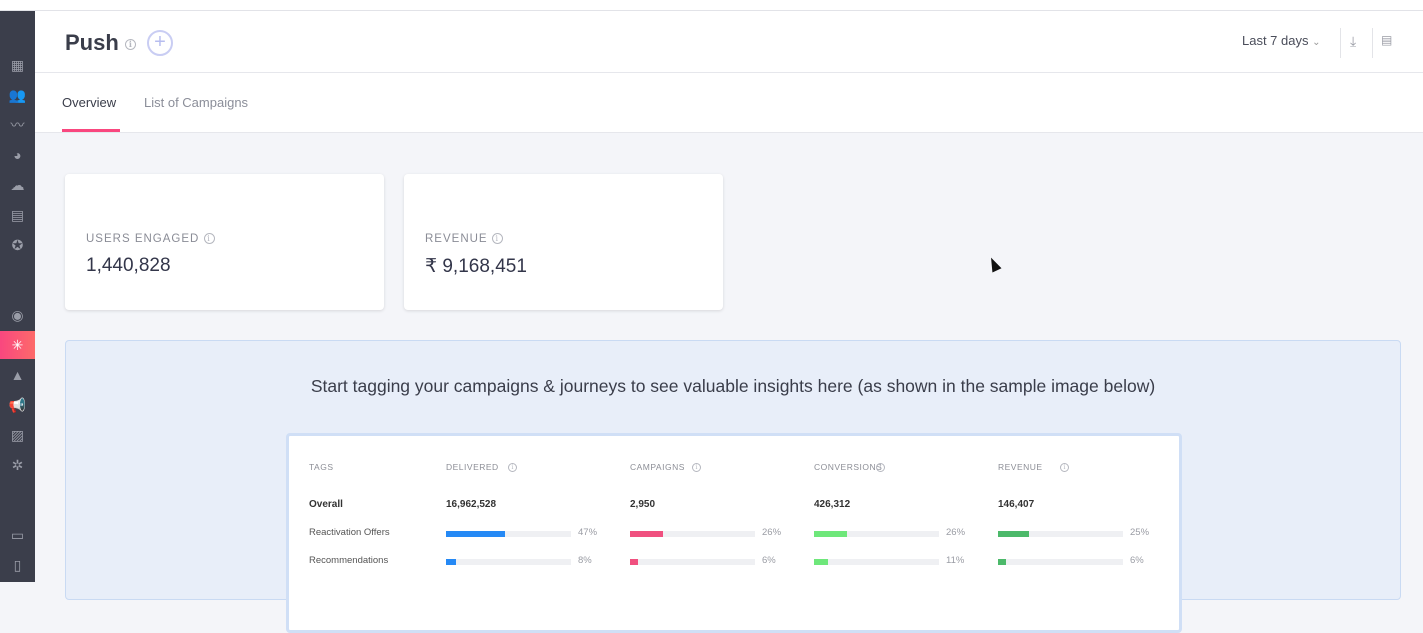  Describe the element at coordinates (349, 532) in the screenshot. I see `row-label: Reactivation Offers` at that location.